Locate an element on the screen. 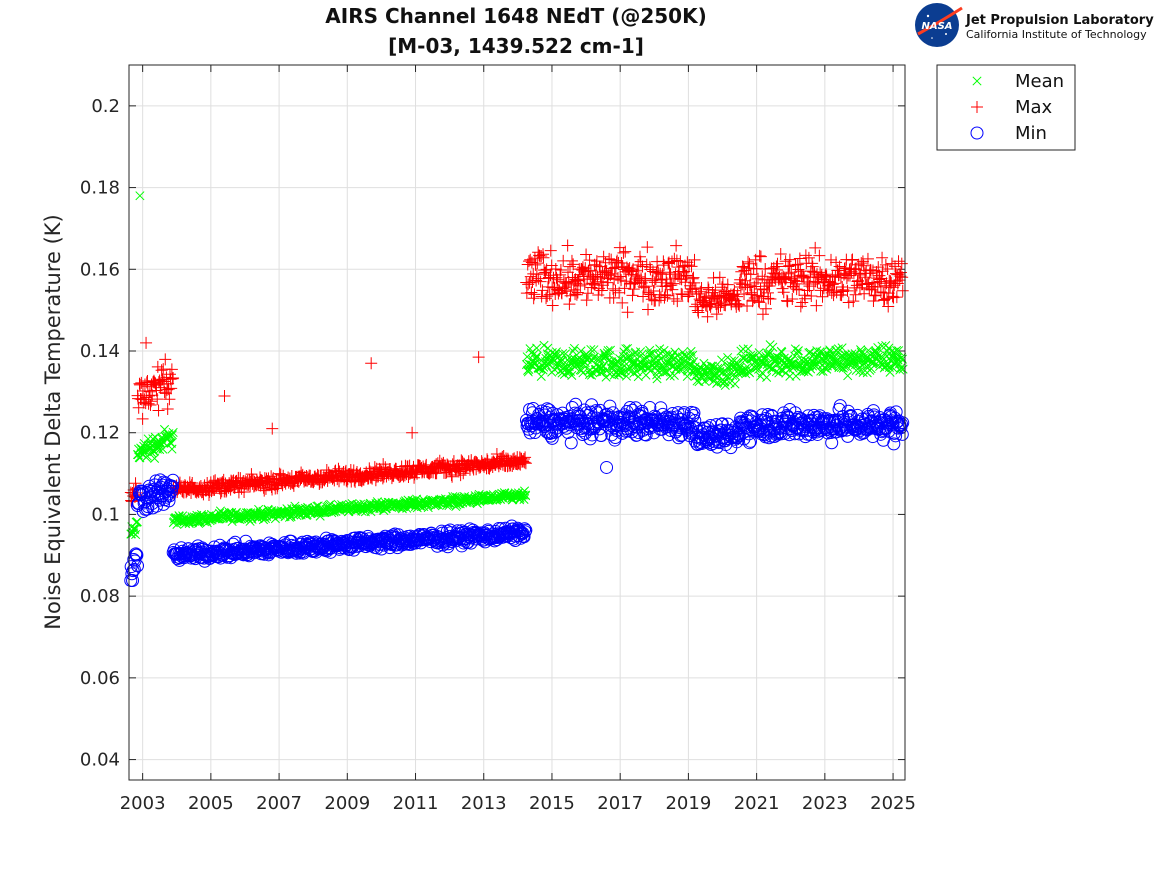 This screenshot has height=875, width=1167. chart-subtitle: [M-03, 1439.522 cm-1] is located at coordinates (516, 46).